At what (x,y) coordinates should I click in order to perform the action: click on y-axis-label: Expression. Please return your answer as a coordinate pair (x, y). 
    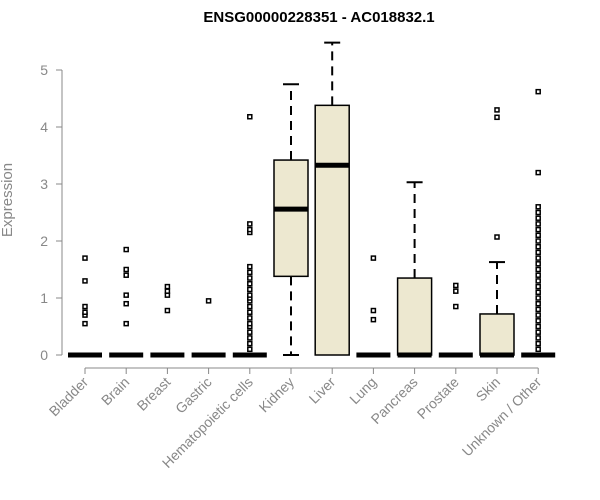
    Looking at the image, I should click on (8, 200).